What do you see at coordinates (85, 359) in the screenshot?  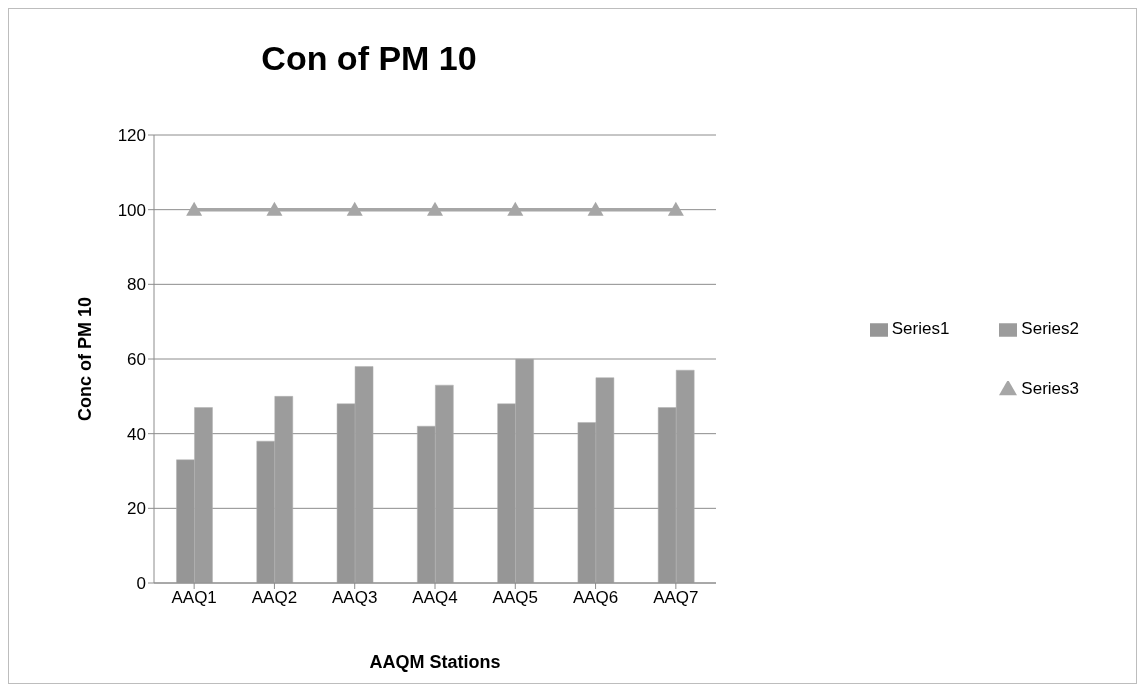 I see `y-axis-title: Conc of PM 10` at bounding box center [85, 359].